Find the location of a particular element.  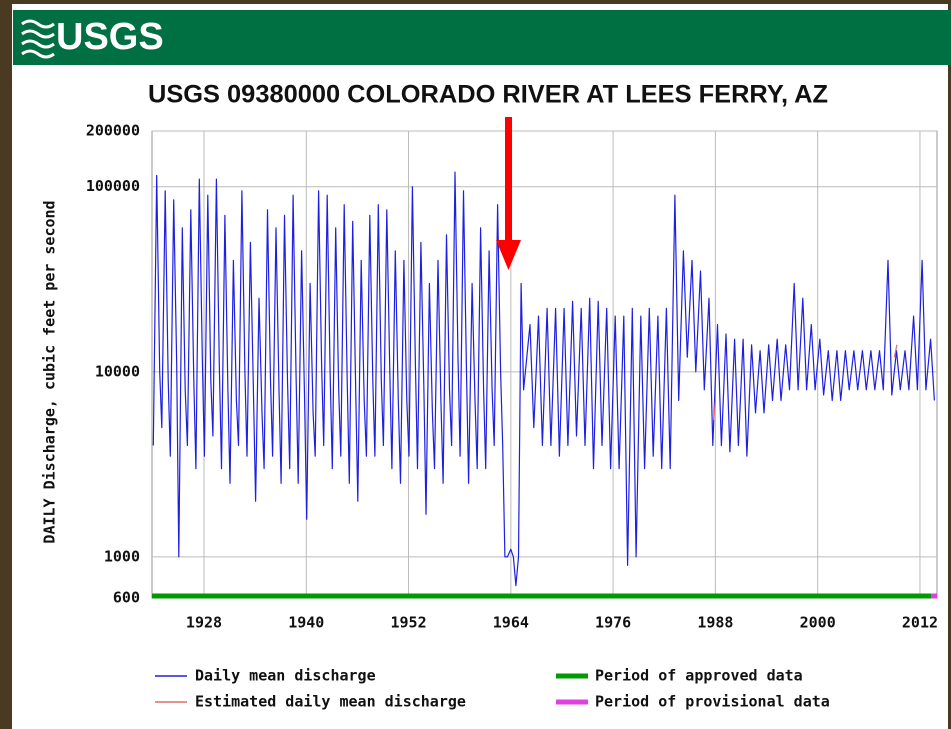

x-tick-label: 1988 is located at coordinates (715, 623).